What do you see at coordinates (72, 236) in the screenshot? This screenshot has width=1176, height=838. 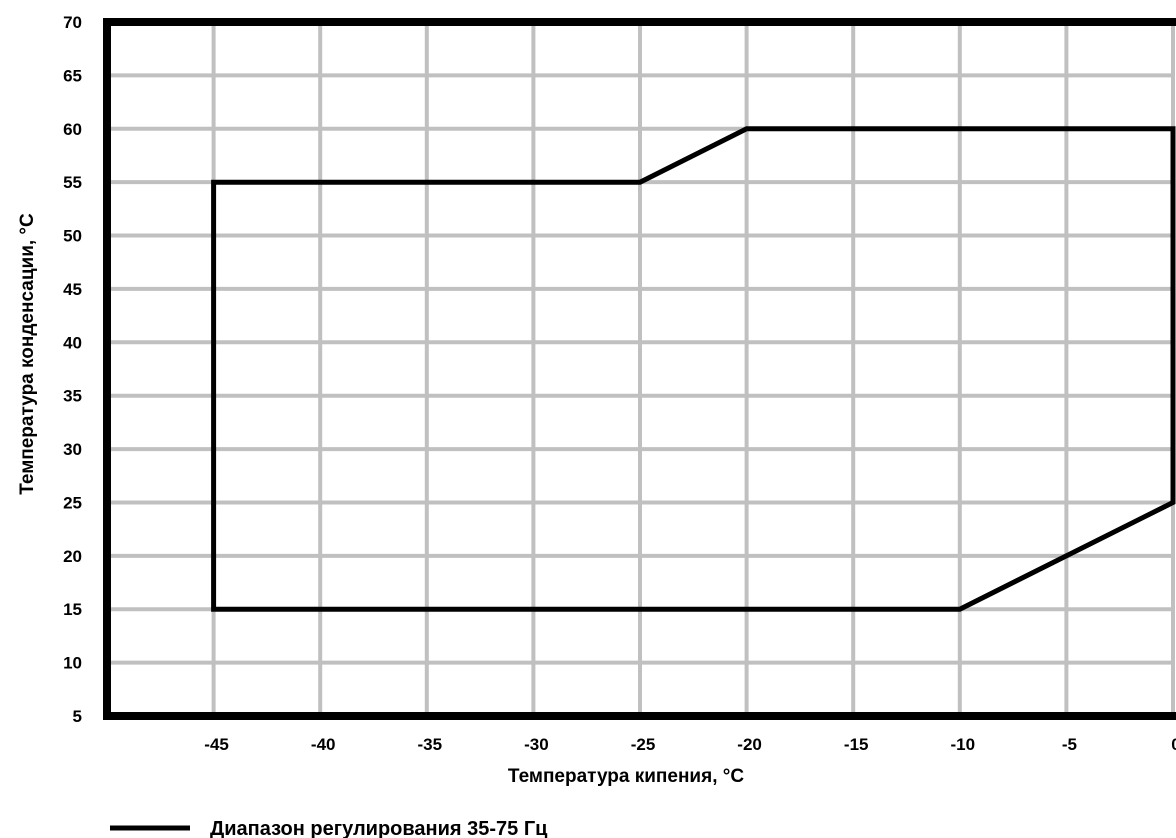 I see `y-tick-label: 50` at bounding box center [72, 236].